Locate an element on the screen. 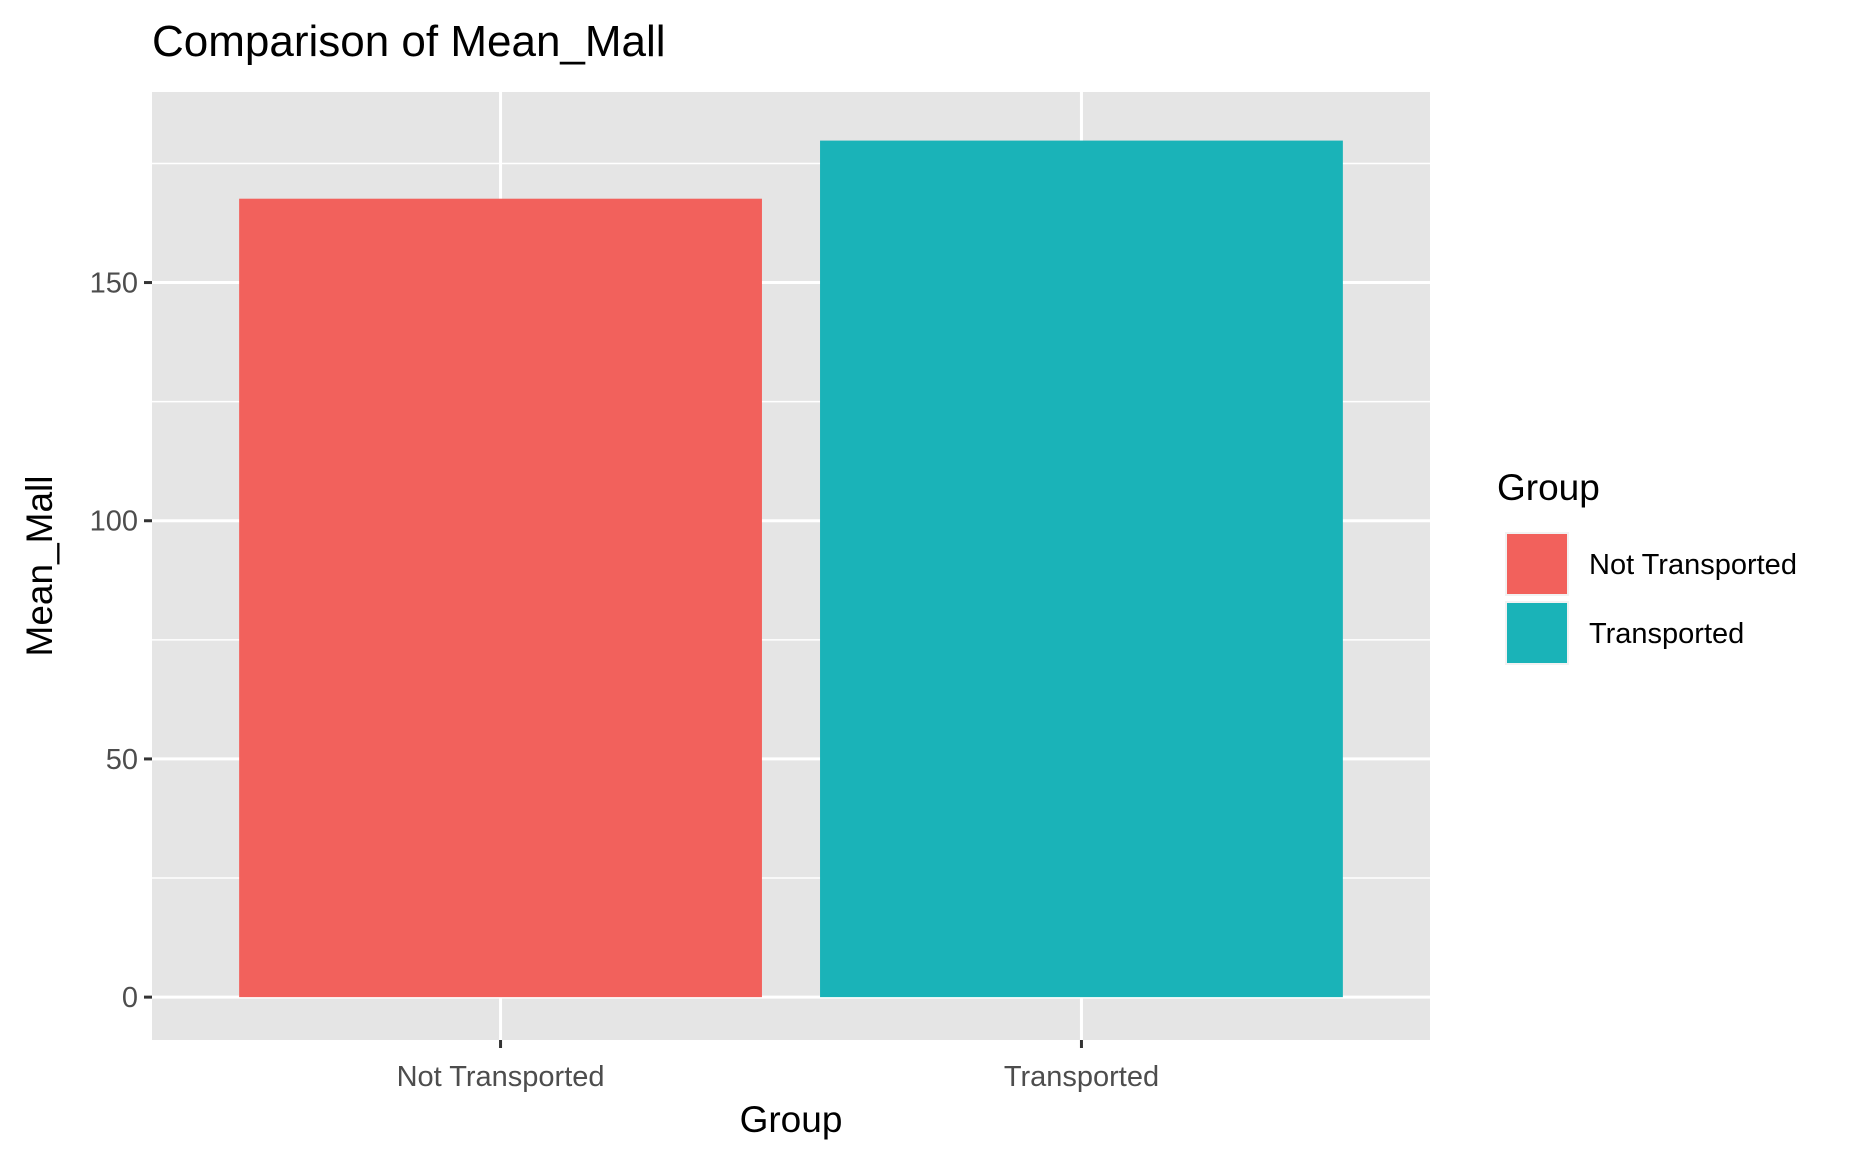 The width and height of the screenshot is (1875, 1158). x-axis: Not Transported Transported is located at coordinates (778, 1066).